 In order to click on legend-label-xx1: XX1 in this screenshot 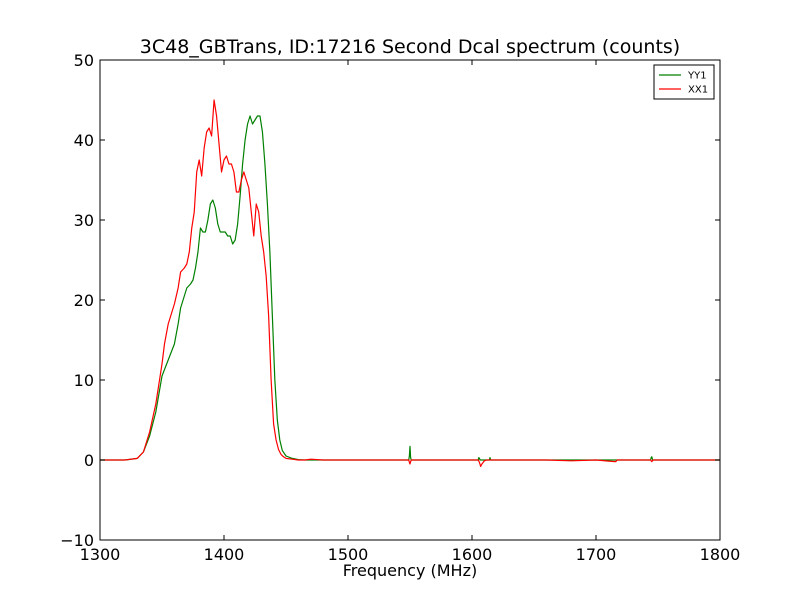, I will do `click(698, 90)`.